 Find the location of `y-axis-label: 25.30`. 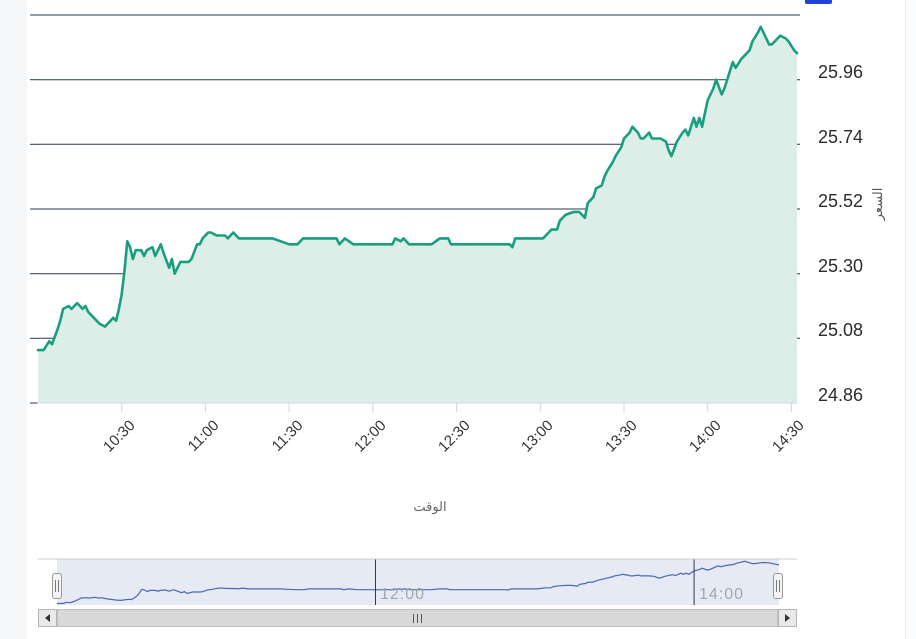

y-axis-label: 25.30 is located at coordinates (841, 266).